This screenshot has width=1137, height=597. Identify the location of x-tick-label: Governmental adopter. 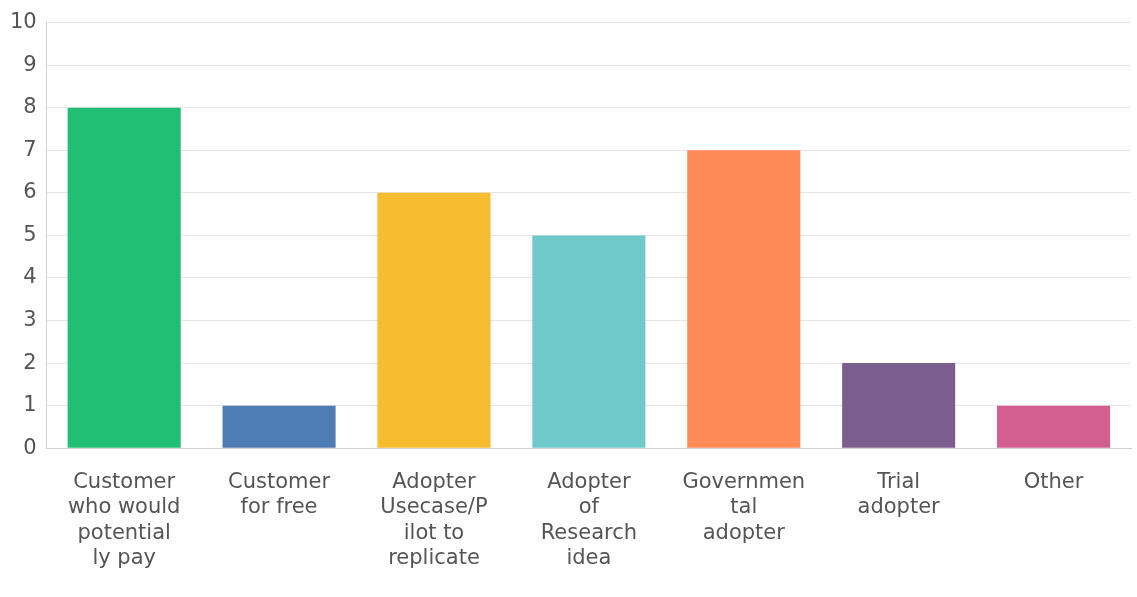
(744, 506).